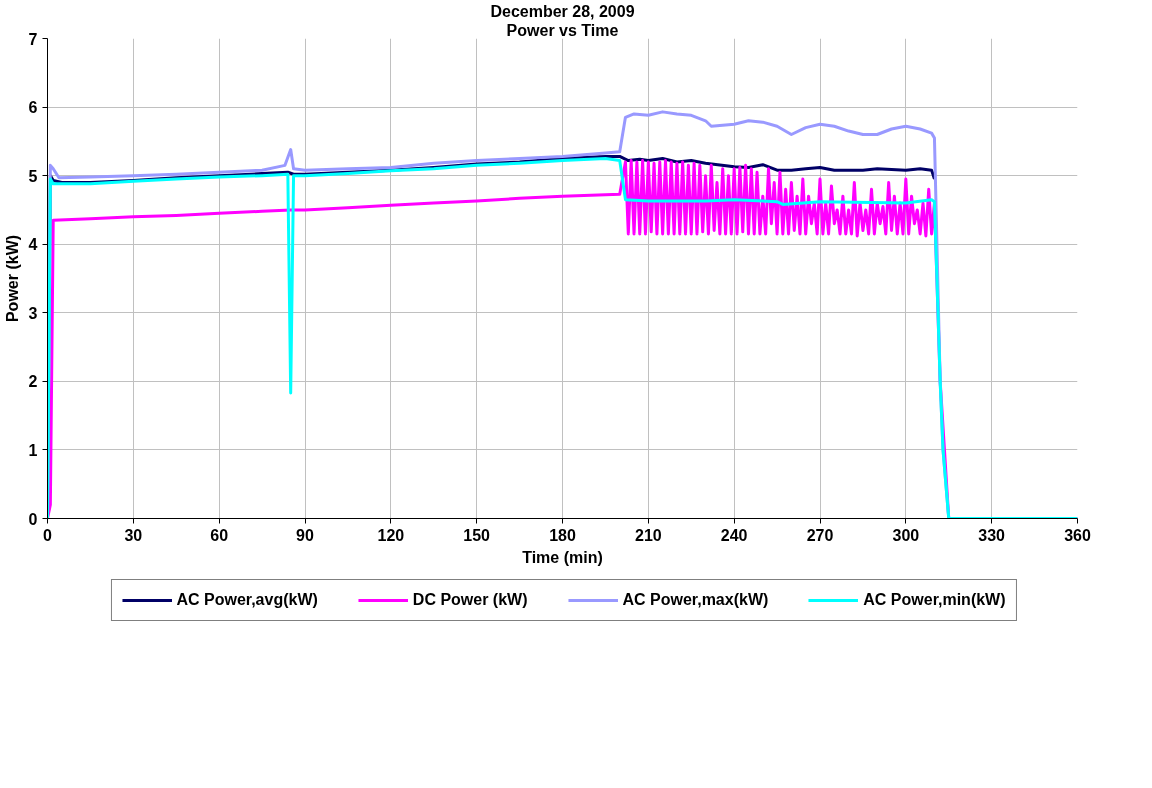  Describe the element at coordinates (562, 535) in the screenshot. I see `x-tick-label: 180` at that location.